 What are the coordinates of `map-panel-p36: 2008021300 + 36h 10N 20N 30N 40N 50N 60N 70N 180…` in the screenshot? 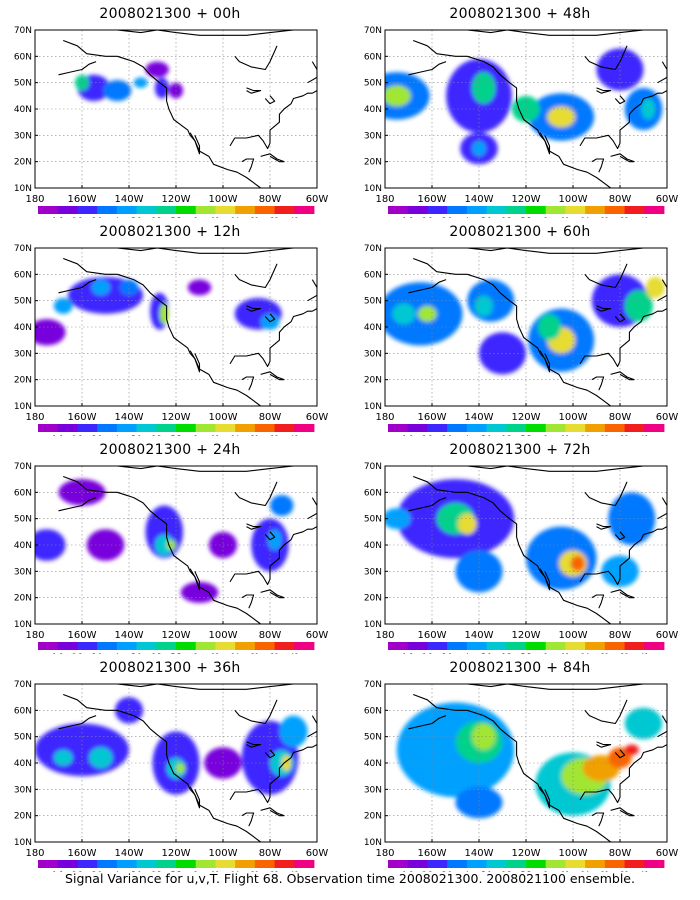 It's located at (170, 763).